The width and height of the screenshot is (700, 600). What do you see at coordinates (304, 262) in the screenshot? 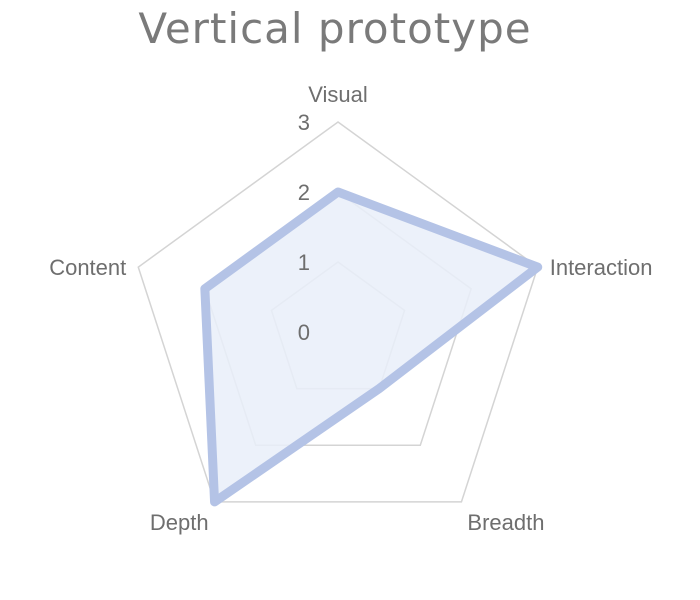
I see `tick-label: 1` at bounding box center [304, 262].